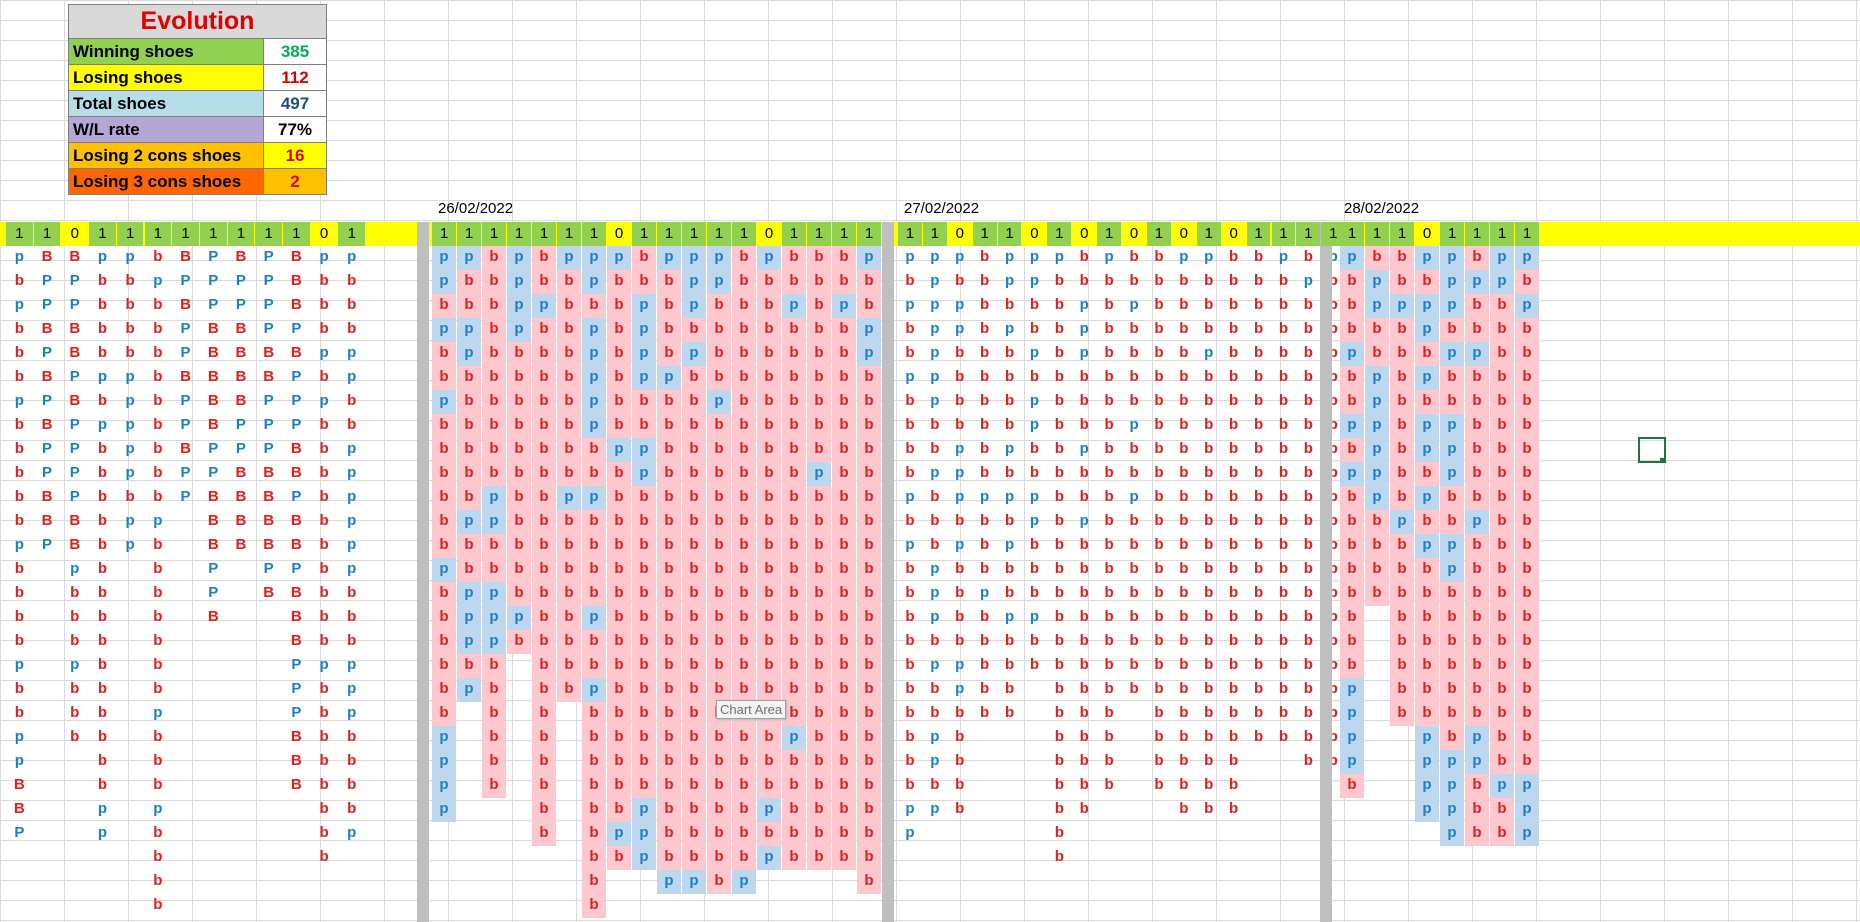  What do you see at coordinates (1452, 234) in the screenshot?
I see `header-cell-d28-4: 1` at bounding box center [1452, 234].